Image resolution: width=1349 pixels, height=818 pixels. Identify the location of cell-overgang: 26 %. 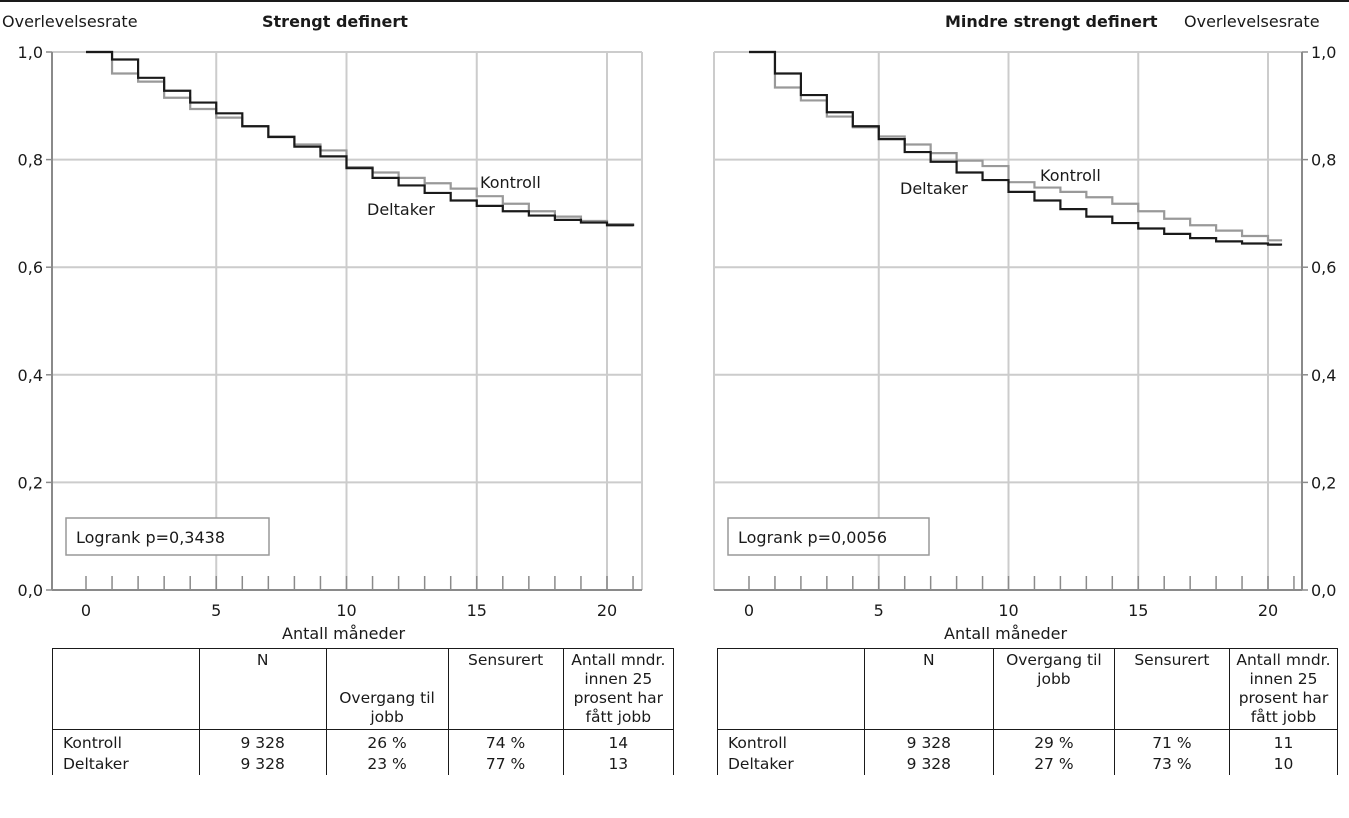
(387, 741).